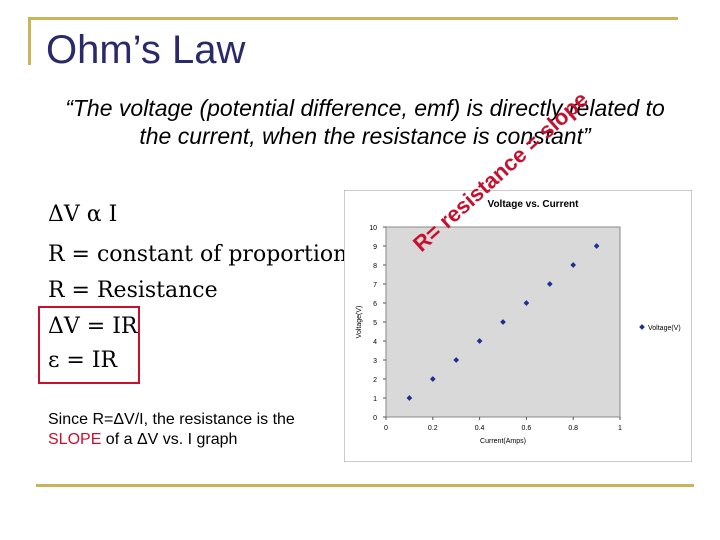 Image resolution: width=720 pixels, height=540 pixels. I want to click on left-accent-line, so click(29, 41).